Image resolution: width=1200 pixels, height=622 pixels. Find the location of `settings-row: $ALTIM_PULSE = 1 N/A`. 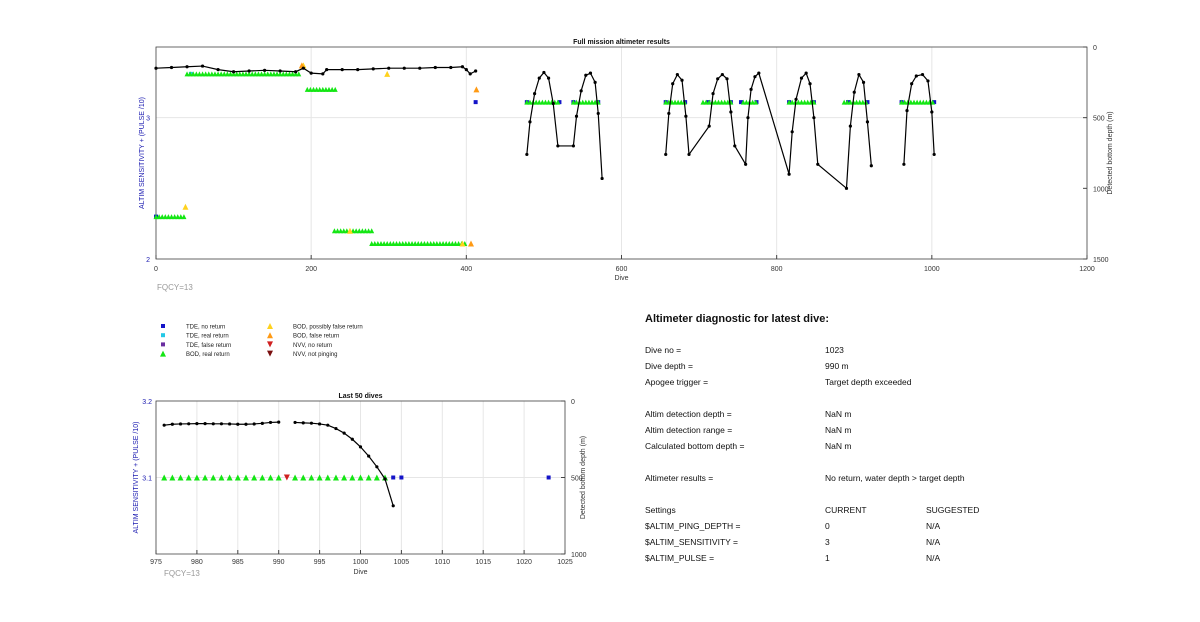

settings-row: $ALTIM_PULSE = 1 N/A is located at coordinates (855, 561).